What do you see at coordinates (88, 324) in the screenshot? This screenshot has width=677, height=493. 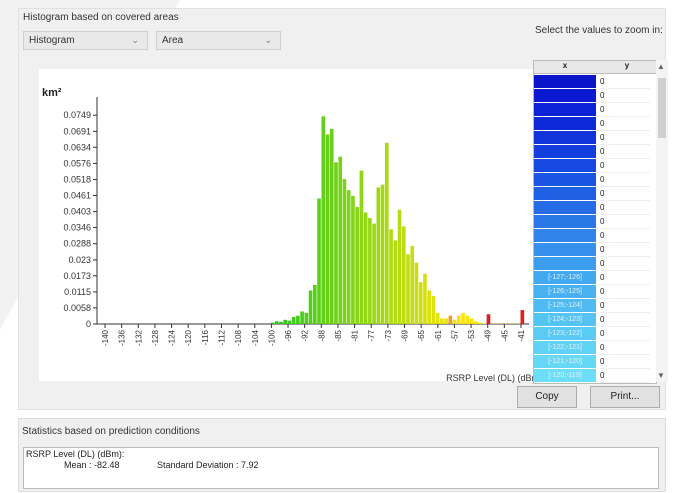 I see `y-tick-label: 0` at bounding box center [88, 324].